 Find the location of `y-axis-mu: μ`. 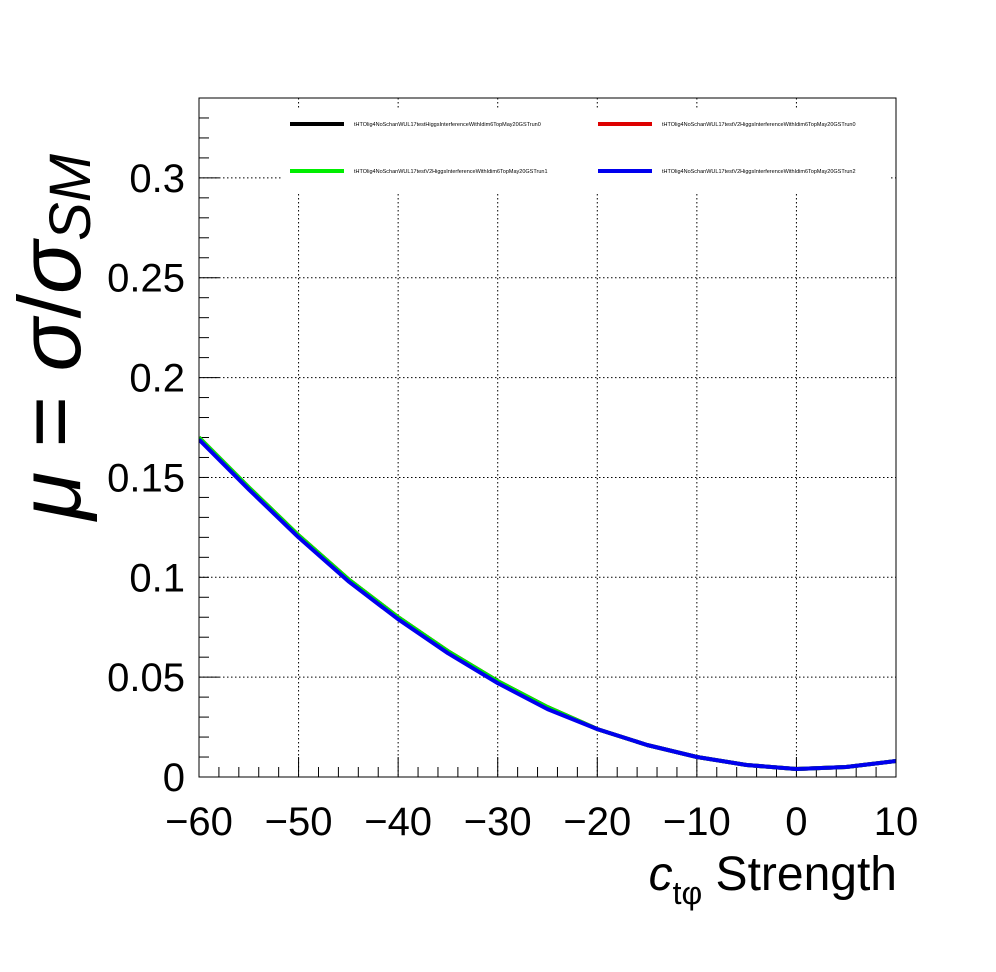

y-axis-mu: μ is located at coordinates (49, 497).